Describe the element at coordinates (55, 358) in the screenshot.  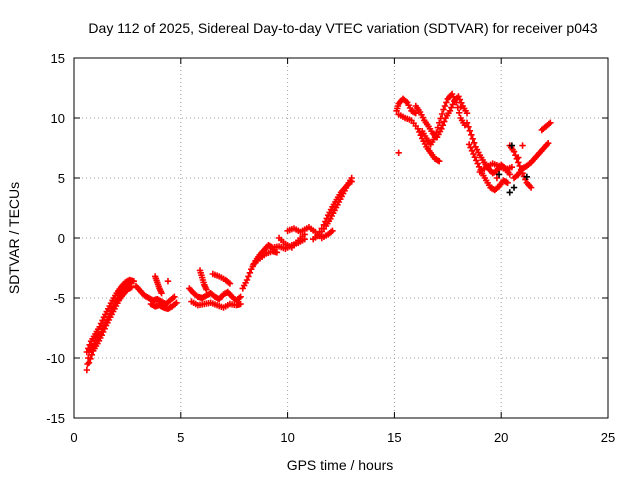
I see `y-tick-label: -10` at that location.